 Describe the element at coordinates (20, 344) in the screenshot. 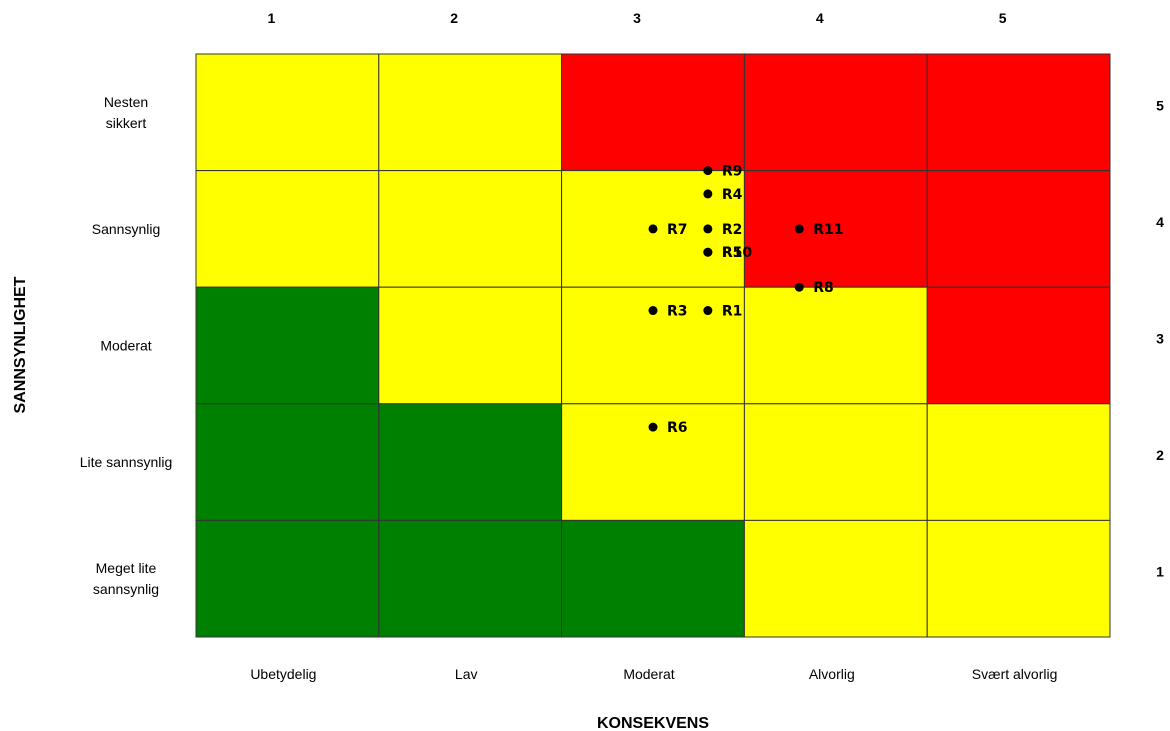

I see `y-axis-title: SANNSYNLIGHET` at that location.